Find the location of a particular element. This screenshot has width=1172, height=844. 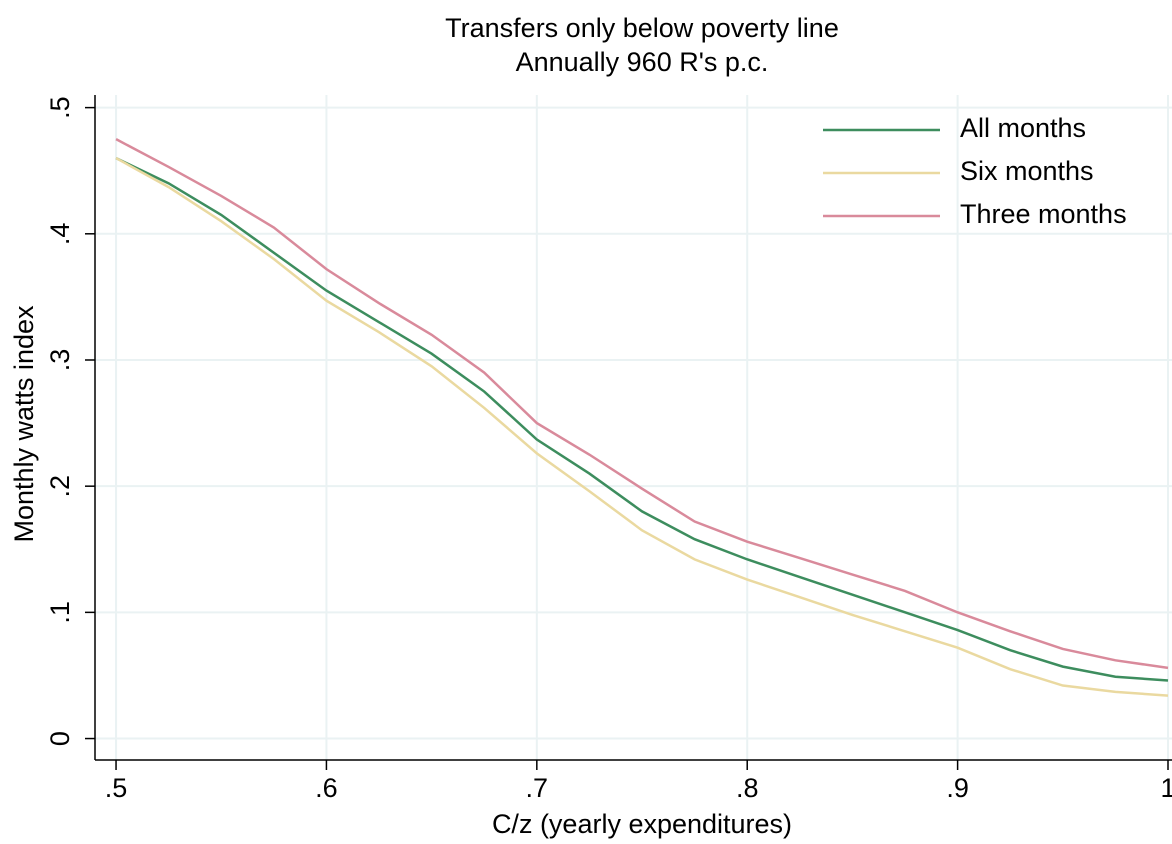

x-tick-label: .6 is located at coordinates (326, 788).